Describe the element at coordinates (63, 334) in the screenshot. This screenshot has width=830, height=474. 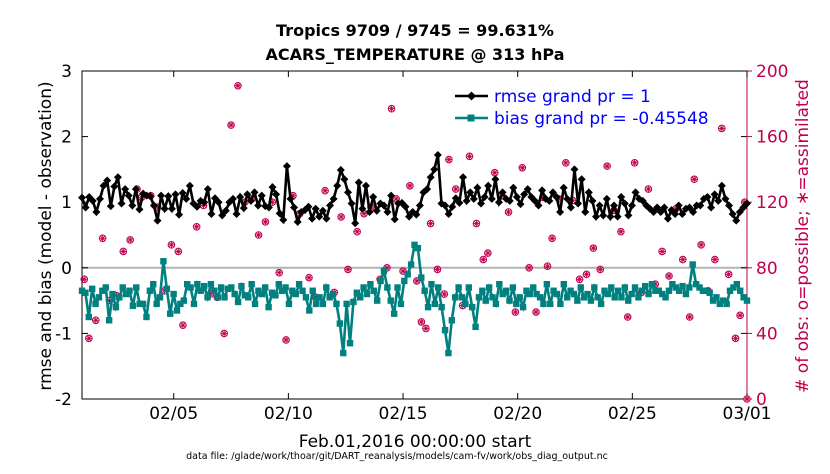
I see `y-left-tick-label: -1` at that location.